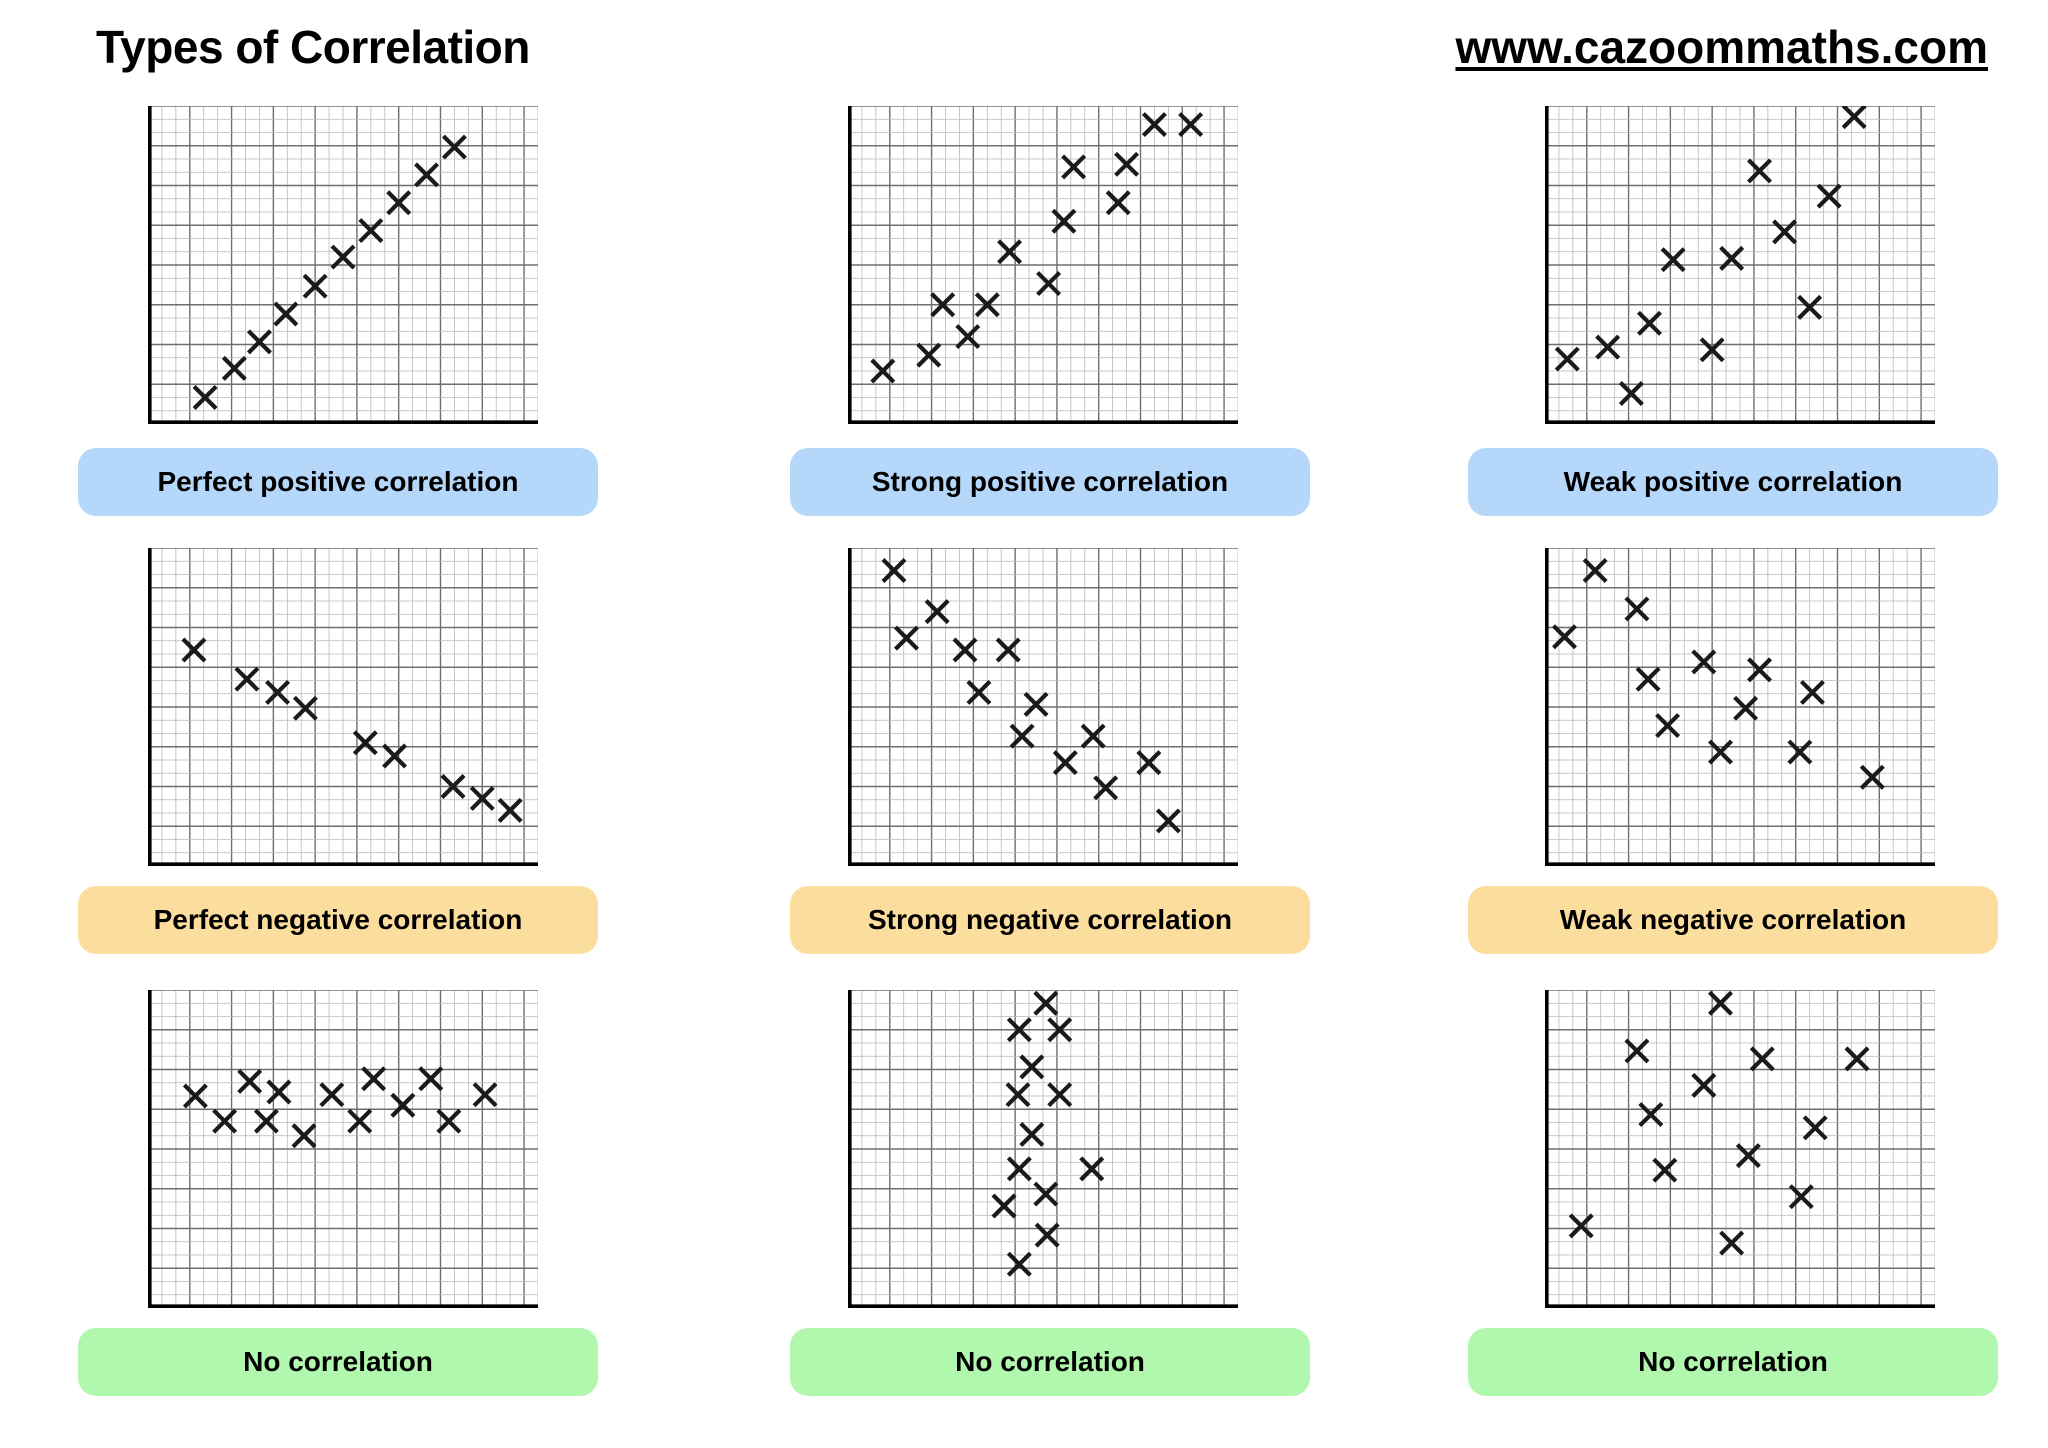 The width and height of the screenshot is (2048, 1448). I want to click on scatter-panel-weak-negative, so click(1740, 707).